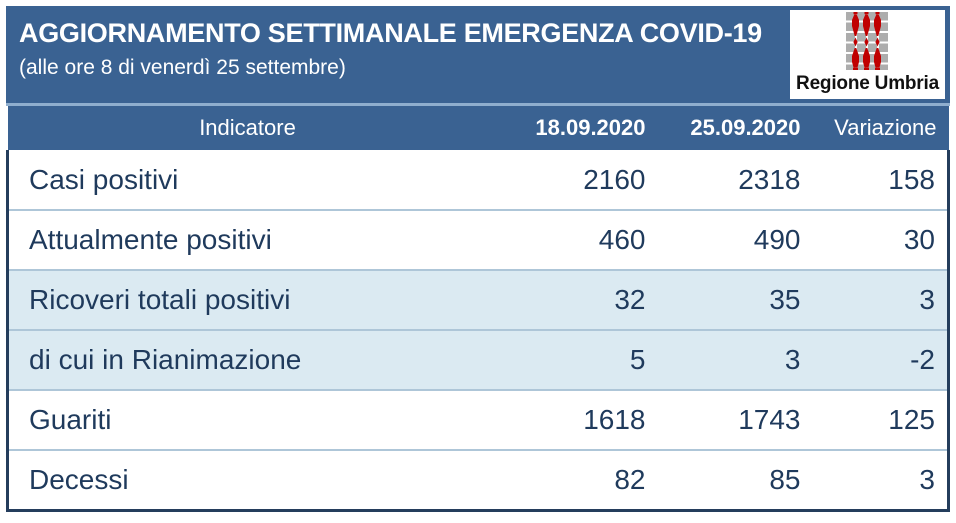 This screenshot has height=523, width=956. What do you see at coordinates (792, 359) in the screenshot?
I see `value-curr: 3` at bounding box center [792, 359].